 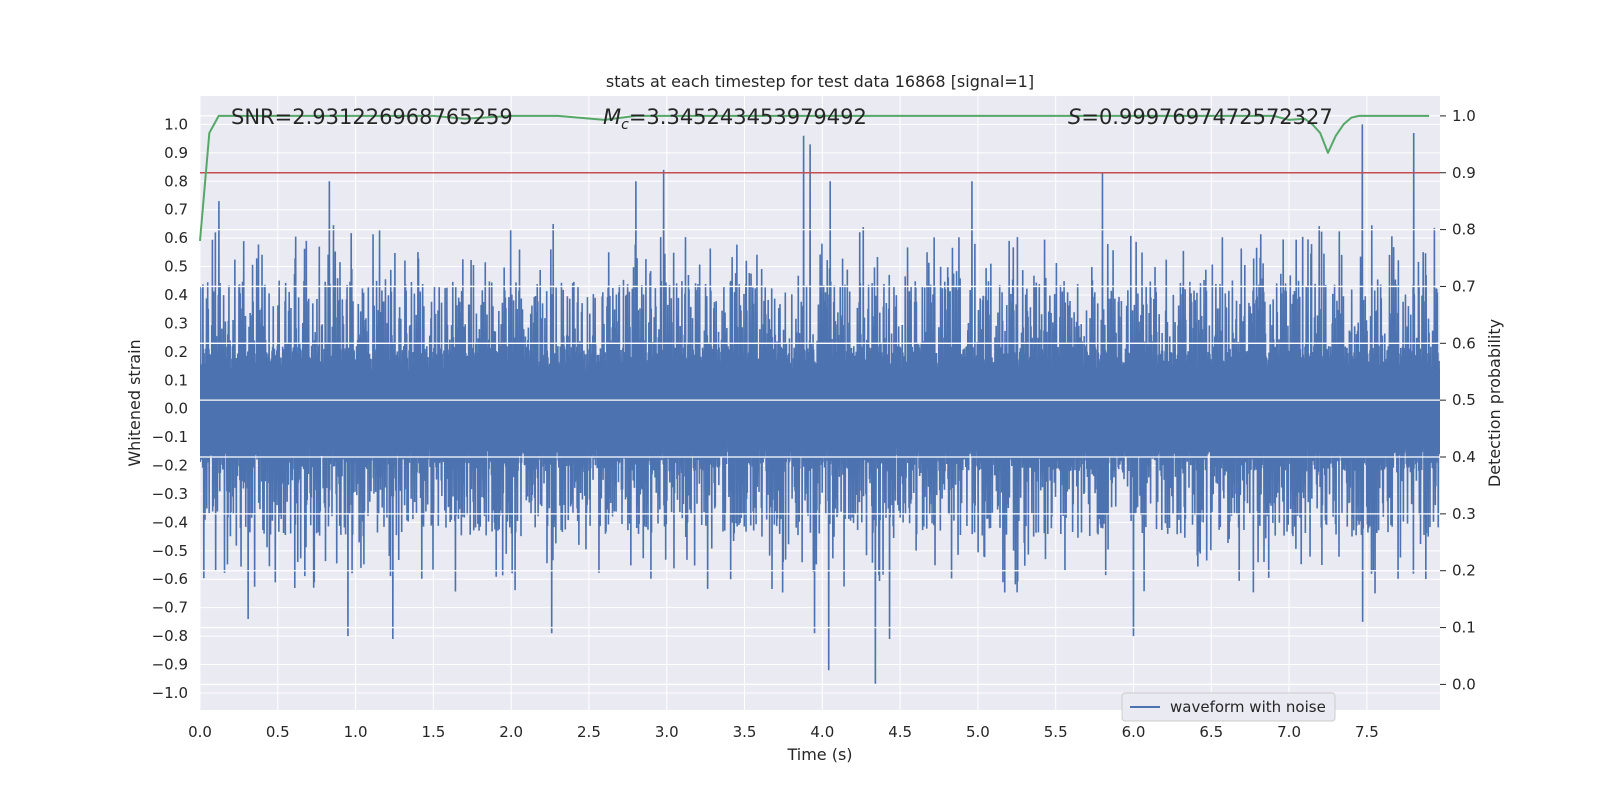 What do you see at coordinates (176, 295) in the screenshot?
I see `y-tick-label: 0.4` at bounding box center [176, 295].